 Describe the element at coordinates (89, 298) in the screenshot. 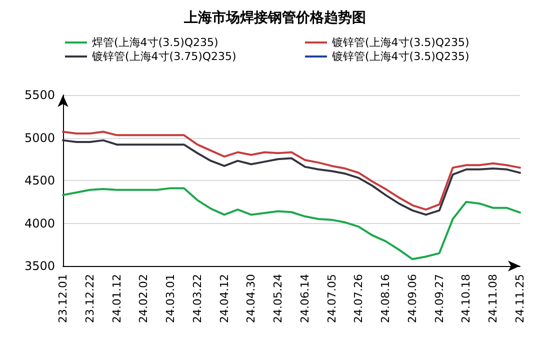

I see `x-tick-label: 23.12.22` at that location.